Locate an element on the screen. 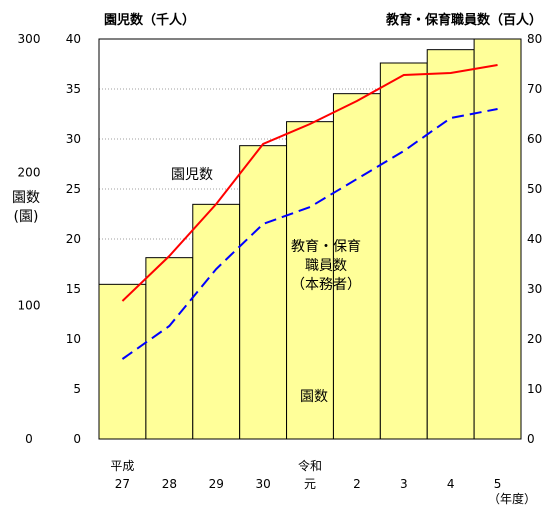 The height and width of the screenshot is (507, 552). right-tick-label: 70 is located at coordinates (534, 89).